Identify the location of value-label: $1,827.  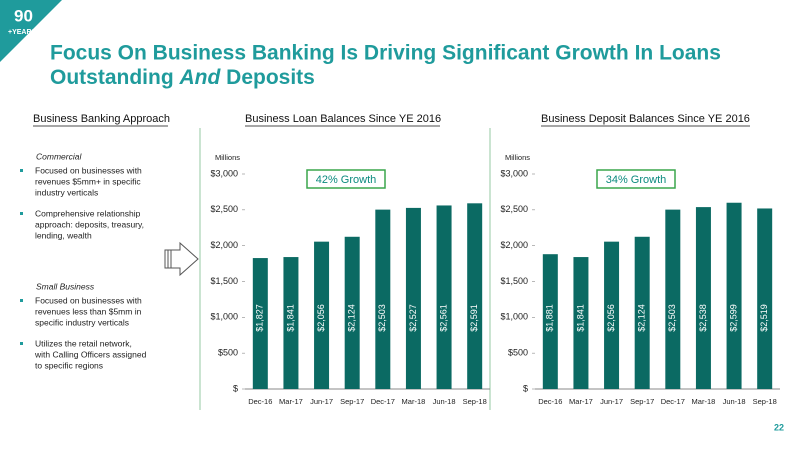
(260, 318).